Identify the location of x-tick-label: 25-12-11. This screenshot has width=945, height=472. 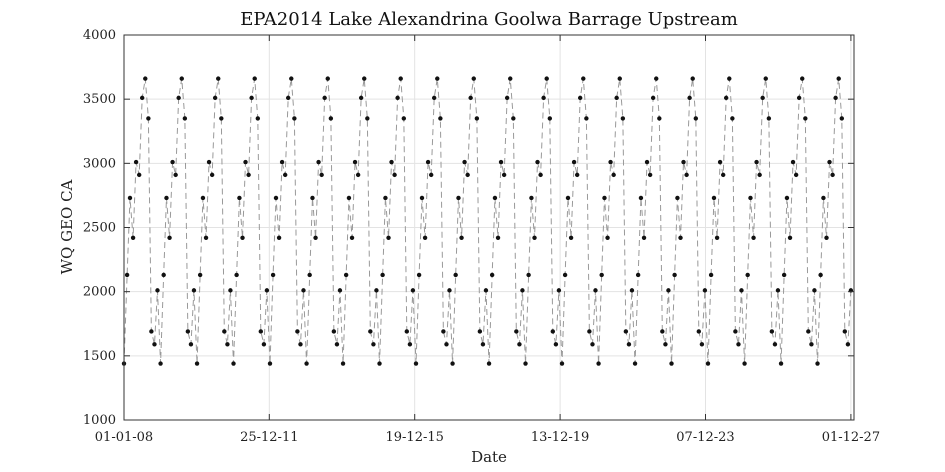
(269, 437).